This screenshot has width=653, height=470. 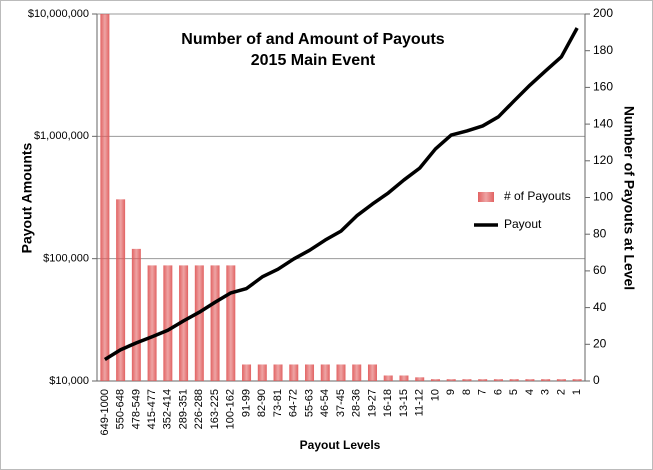 What do you see at coordinates (69, 381) in the screenshot?
I see `y-tick-label: $10,000` at bounding box center [69, 381].